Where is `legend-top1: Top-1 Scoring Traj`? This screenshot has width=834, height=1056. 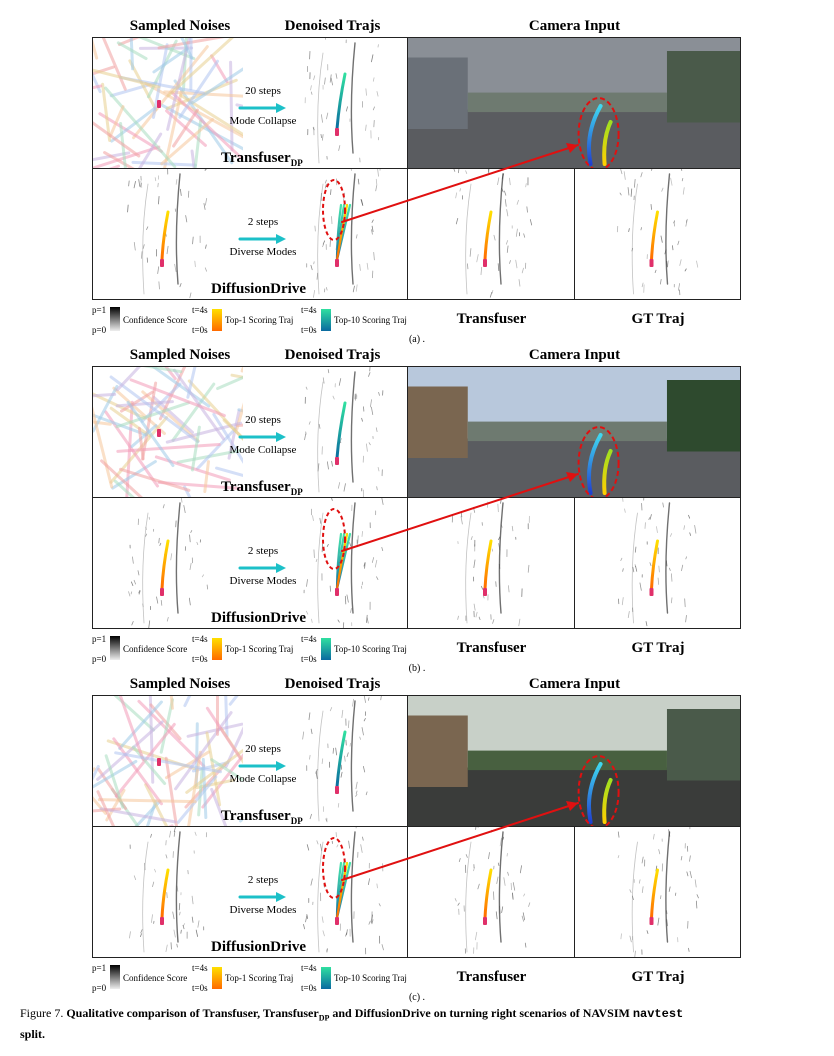
legend-top1: Top-1 Scoring Traj is located at coordinates (259, 320).